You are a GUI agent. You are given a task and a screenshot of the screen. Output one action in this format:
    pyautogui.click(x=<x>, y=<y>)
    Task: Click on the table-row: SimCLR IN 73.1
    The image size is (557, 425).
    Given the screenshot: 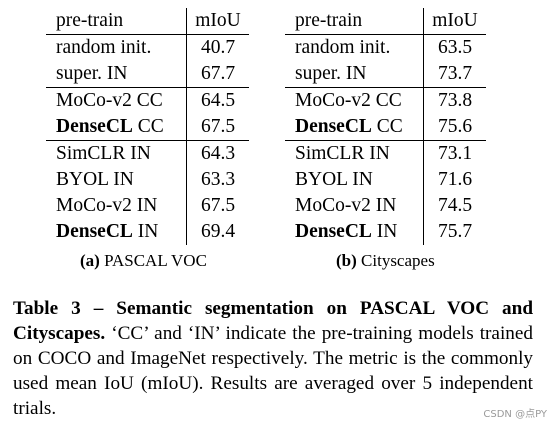 What is the action you would take?
    pyautogui.click(x=385, y=153)
    